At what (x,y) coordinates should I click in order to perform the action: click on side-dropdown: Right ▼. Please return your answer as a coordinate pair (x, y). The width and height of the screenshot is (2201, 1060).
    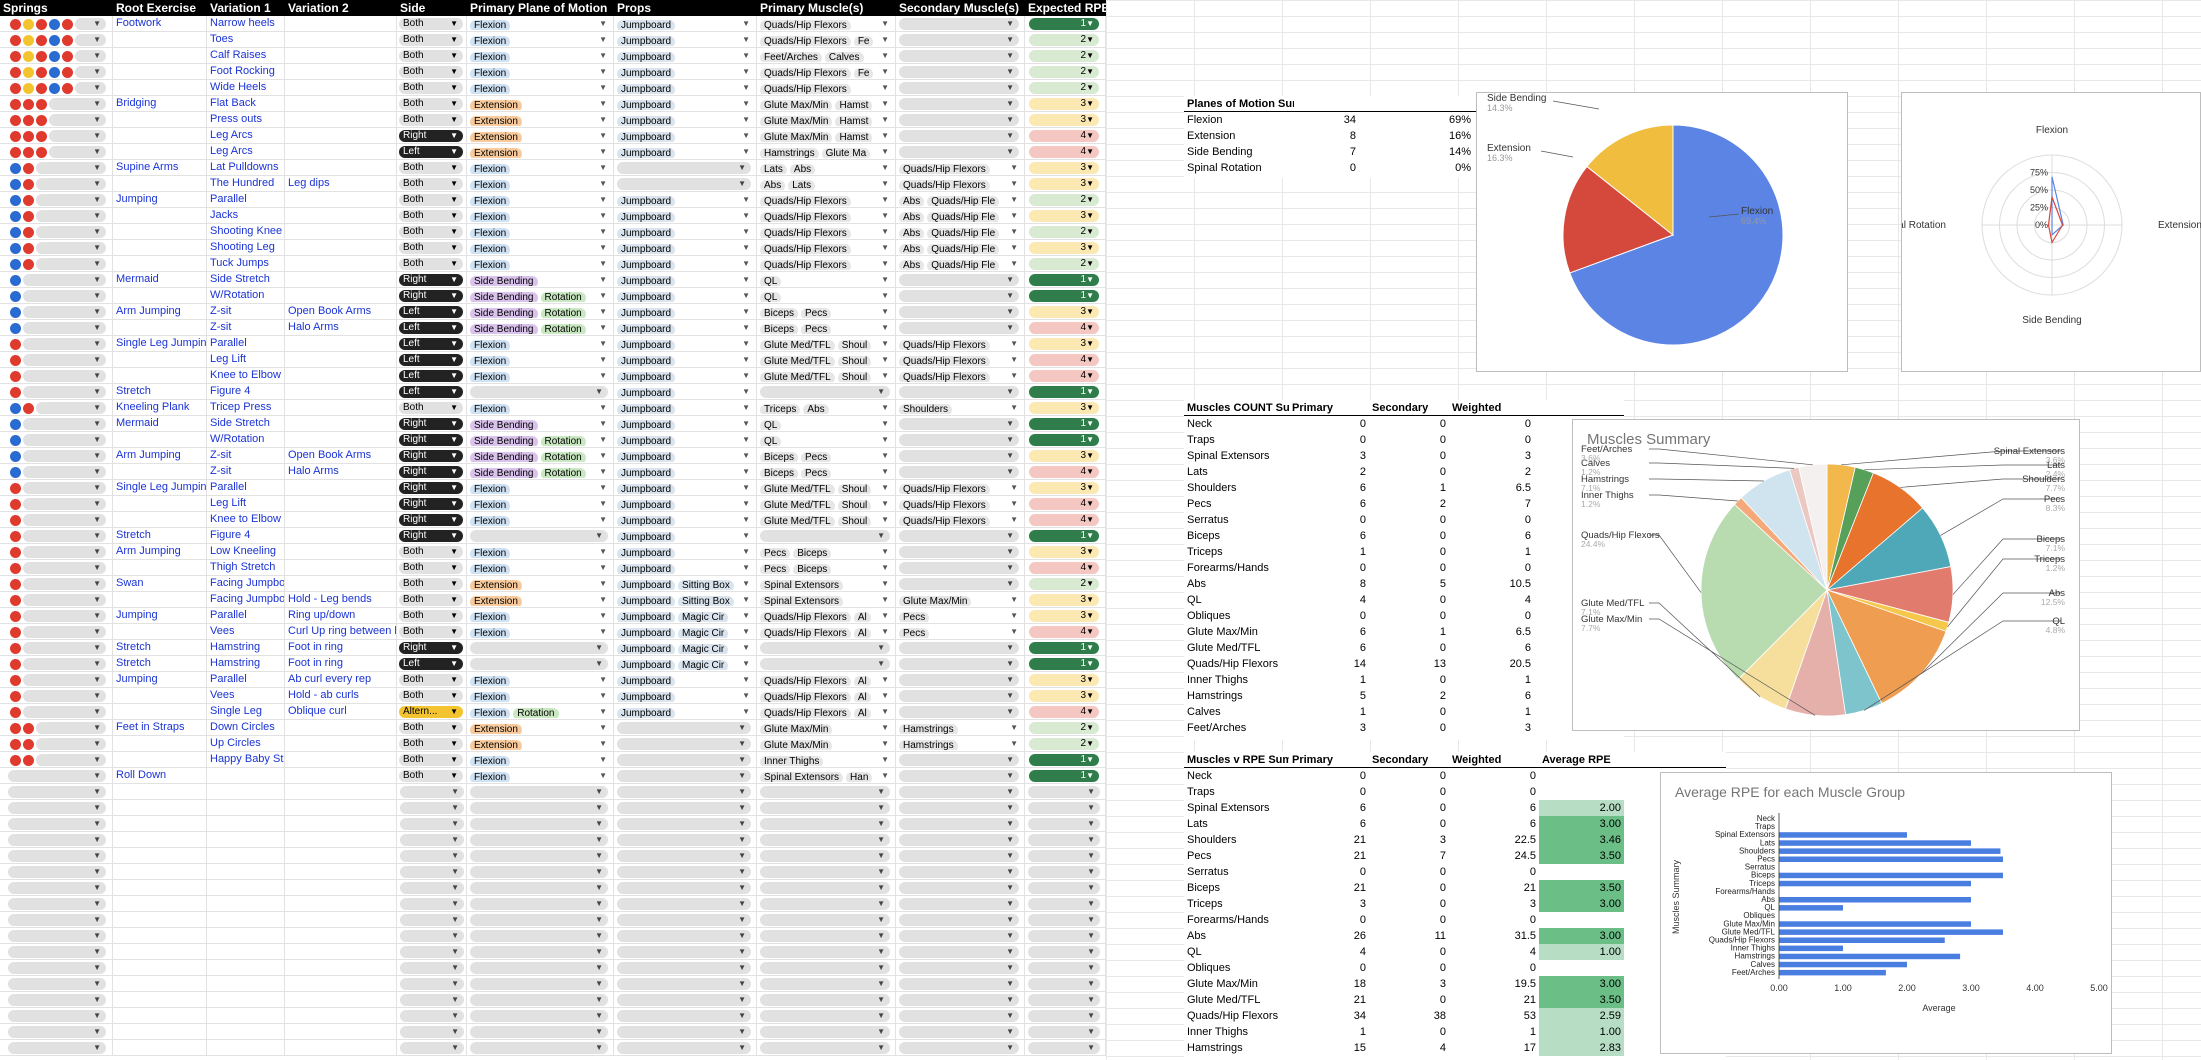
    Looking at the image, I should click on (432, 648).